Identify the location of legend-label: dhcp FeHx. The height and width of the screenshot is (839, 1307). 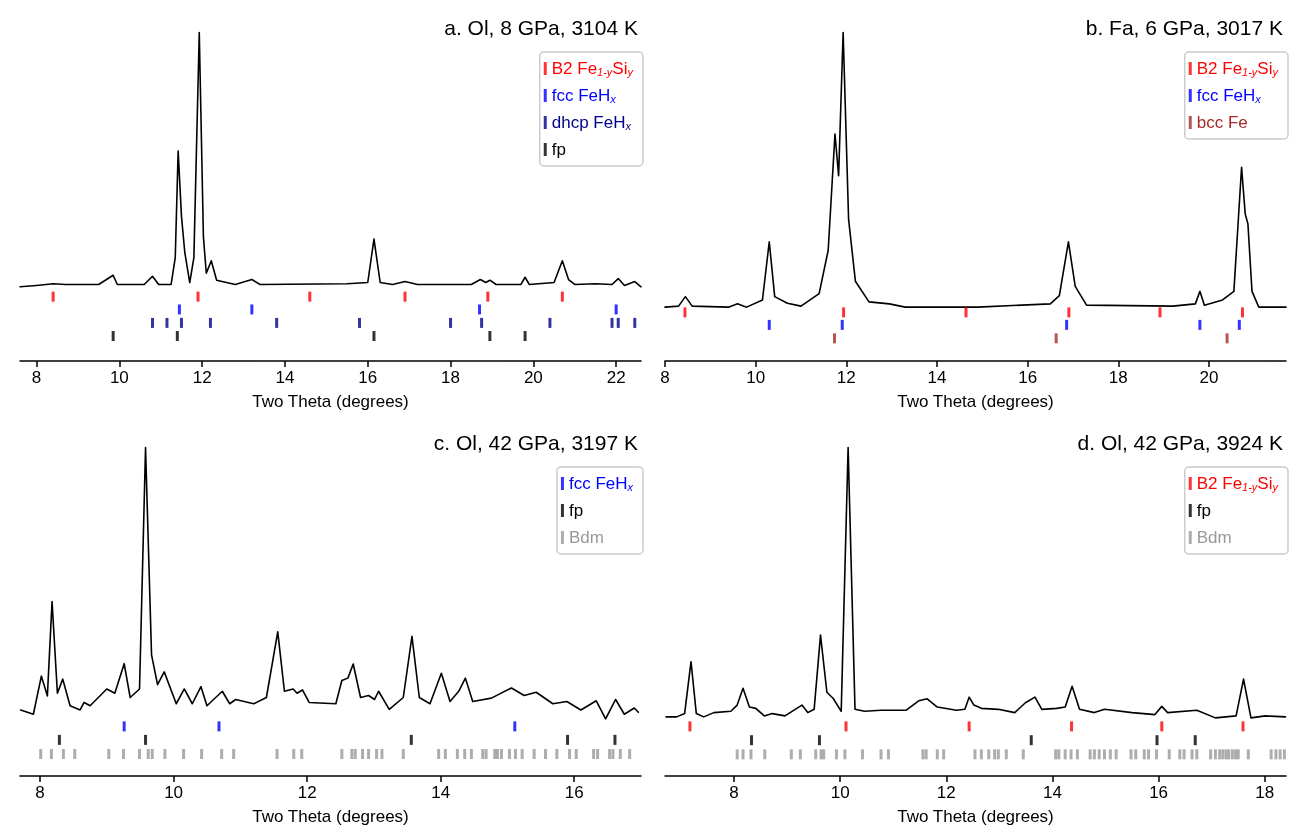
(591, 122).